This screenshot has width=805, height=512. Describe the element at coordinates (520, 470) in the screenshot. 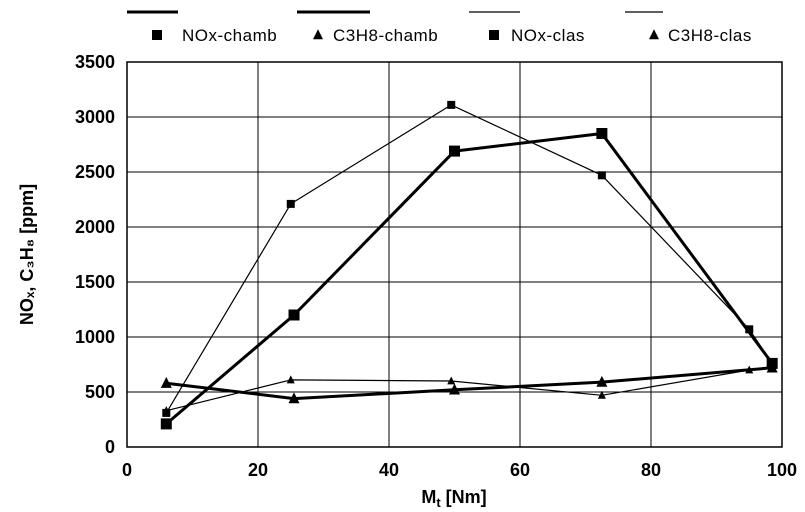

I see `x-tick-label: 60` at that location.